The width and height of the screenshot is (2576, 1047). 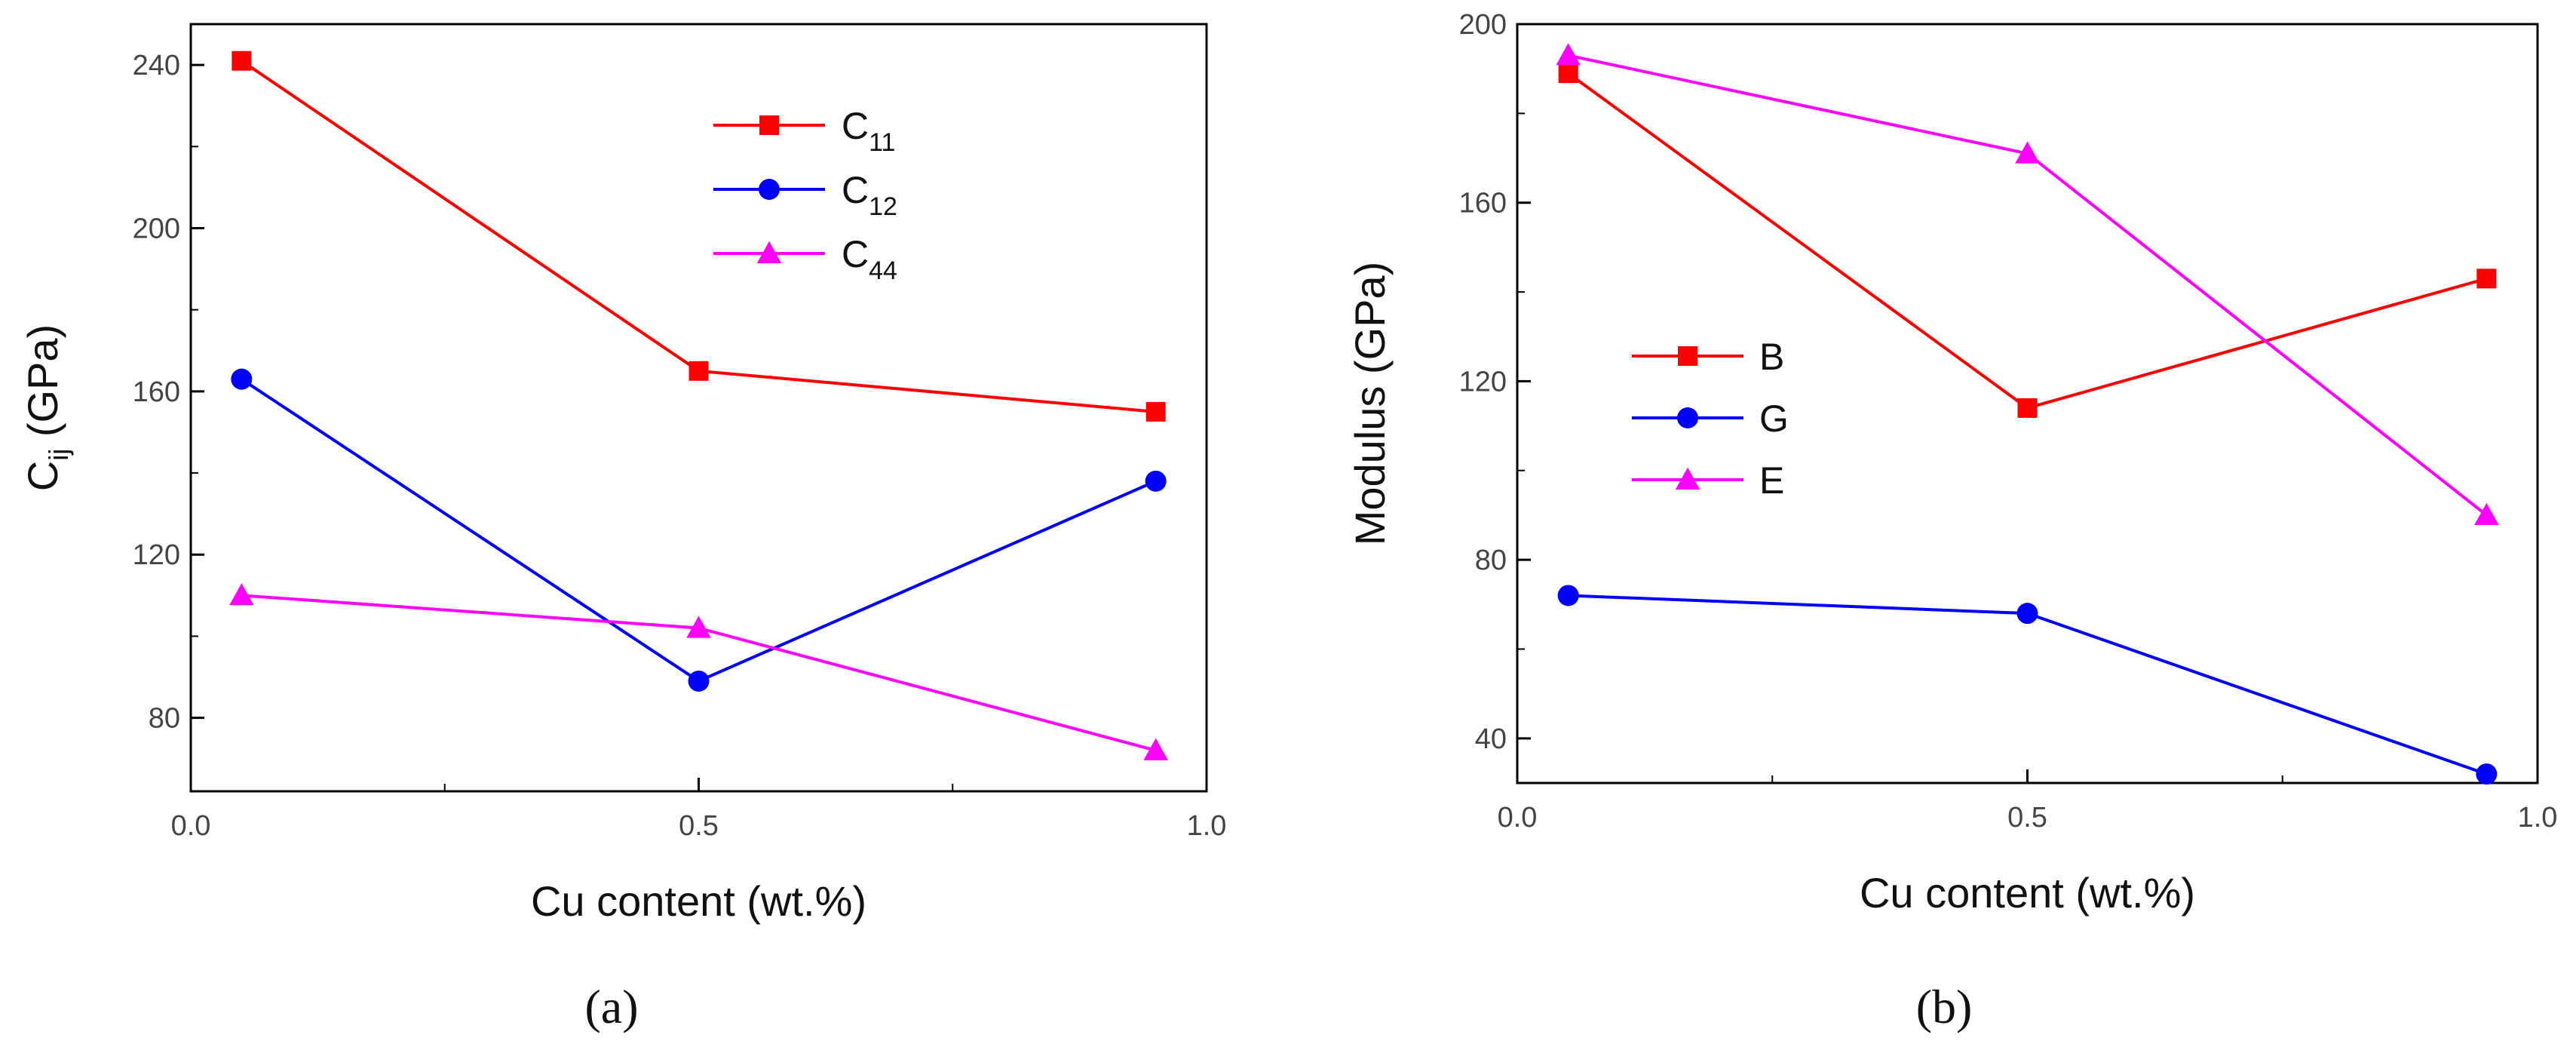 I want to click on y-tick-label: 40, so click(x=1491, y=739).